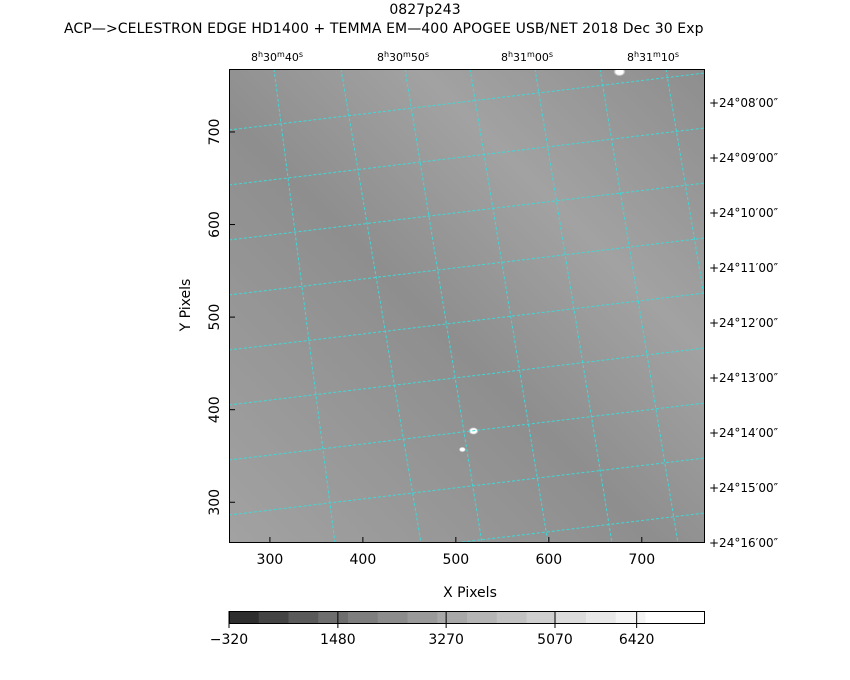 This screenshot has width=850, height=680. What do you see at coordinates (744, 103) in the screenshot?
I see `dec-tick-label: +24°08′00″` at bounding box center [744, 103].